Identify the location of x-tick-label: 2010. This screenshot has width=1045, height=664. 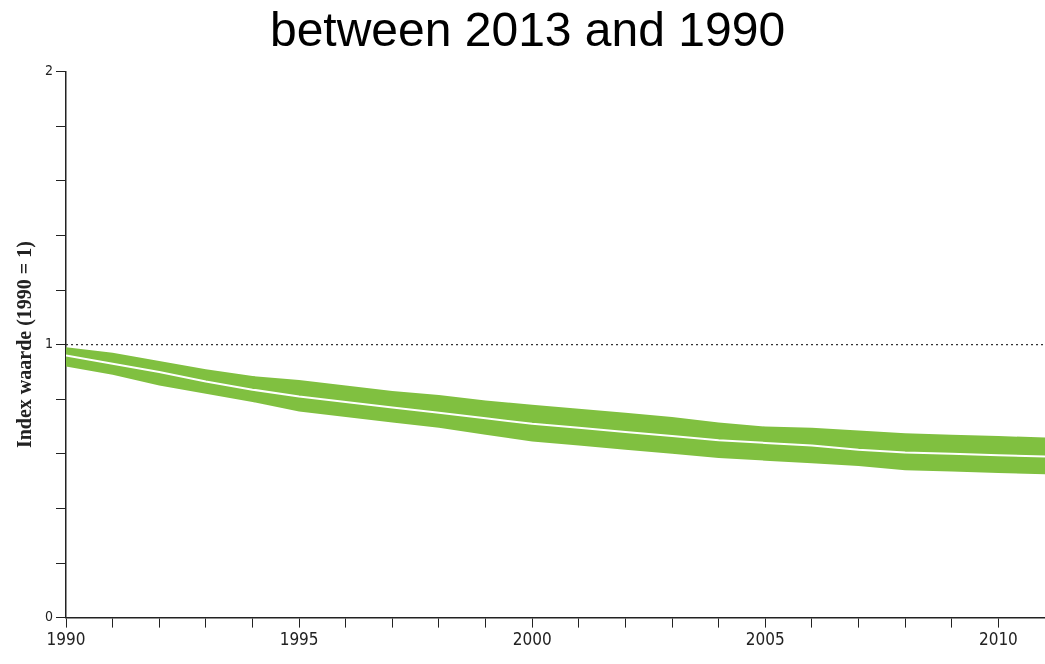
(998, 639).